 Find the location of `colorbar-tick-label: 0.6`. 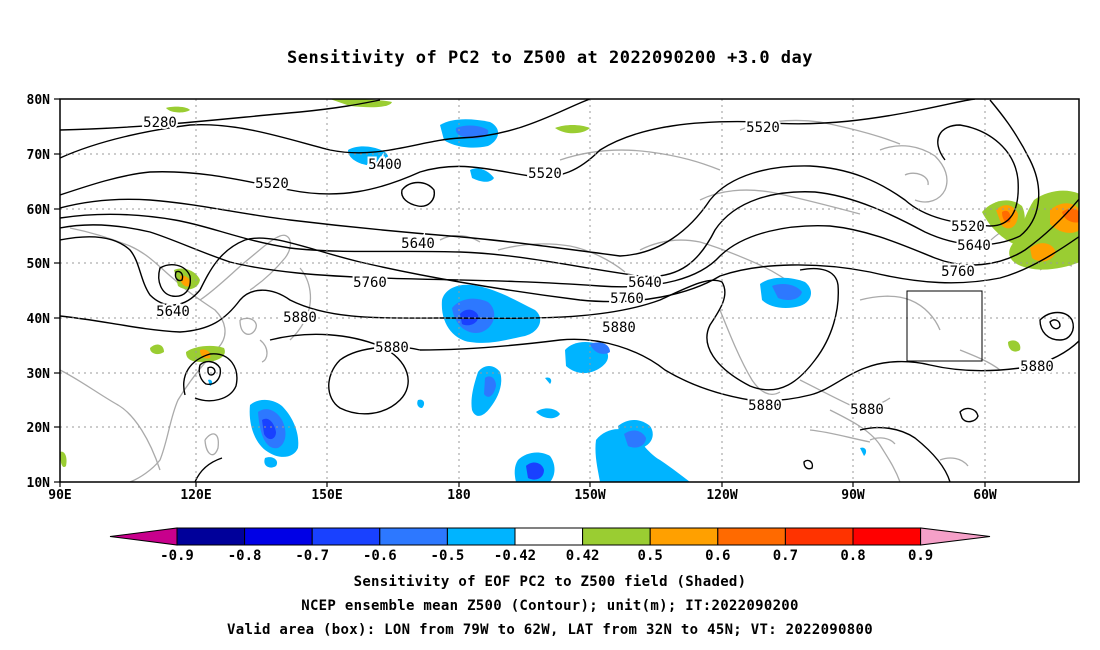

colorbar-tick-label: 0.6 is located at coordinates (717, 556).